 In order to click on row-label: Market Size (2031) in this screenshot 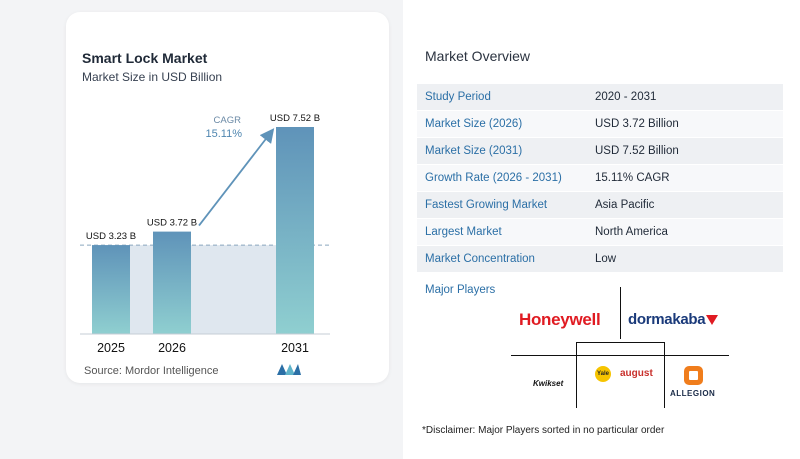, I will do `click(474, 151)`.